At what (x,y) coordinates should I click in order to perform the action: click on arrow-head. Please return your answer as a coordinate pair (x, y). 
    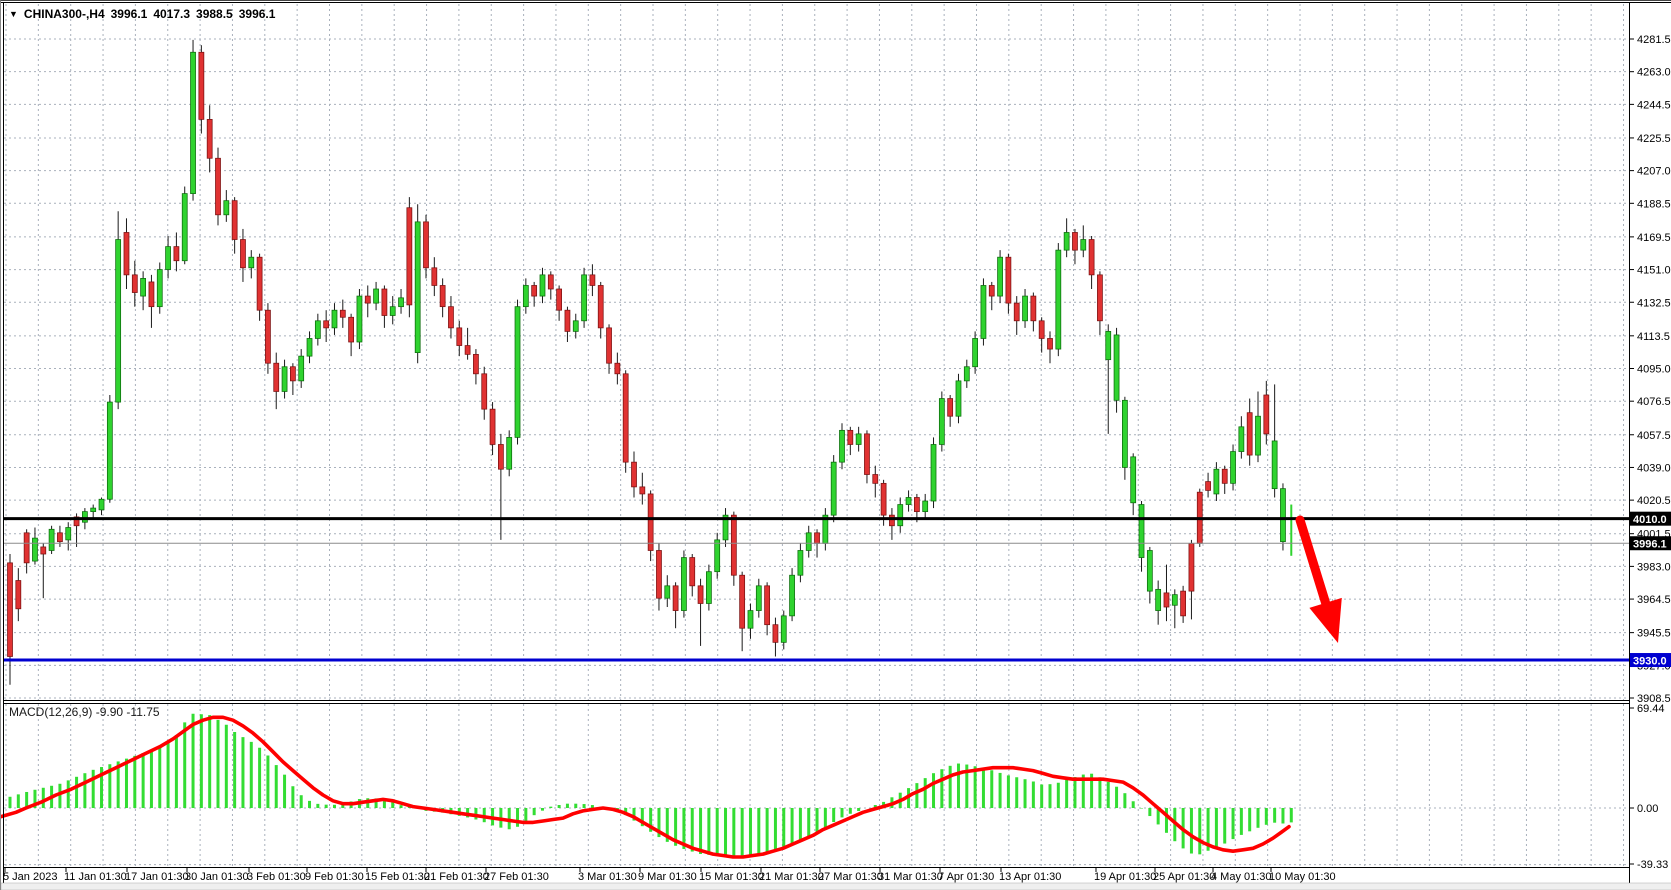
    Looking at the image, I should click on (1325, 620).